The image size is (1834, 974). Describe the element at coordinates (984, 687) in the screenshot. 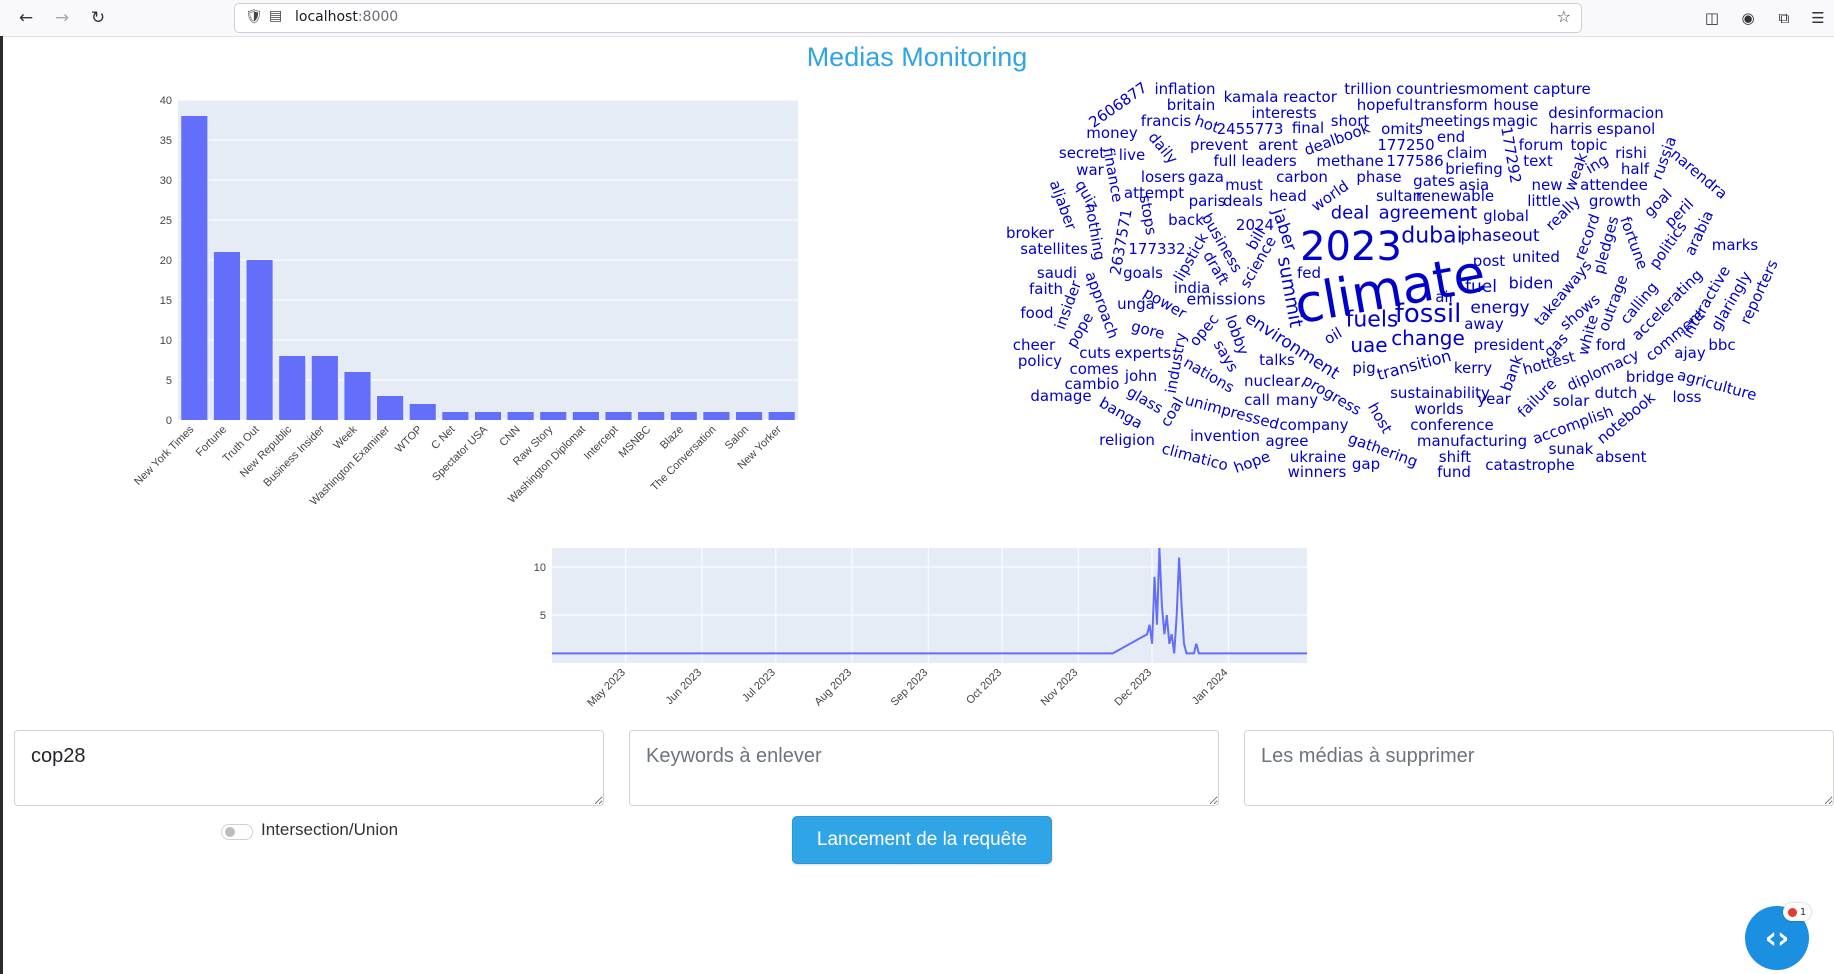

I see `x-tick-label: Oct 2023` at that location.